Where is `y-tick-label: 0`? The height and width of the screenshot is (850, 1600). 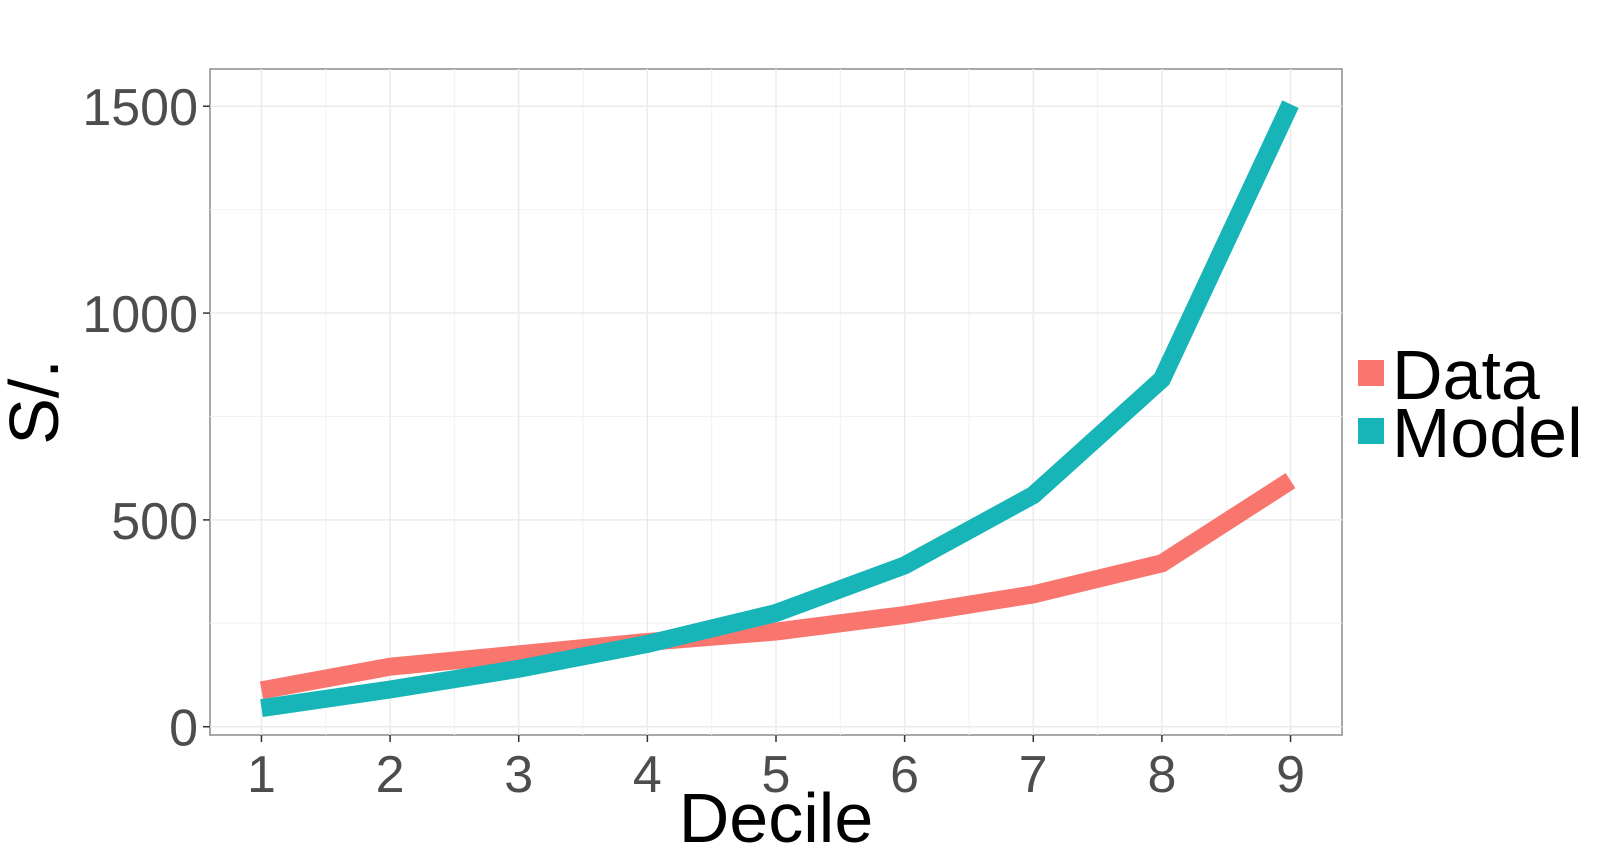 y-tick-label: 0 is located at coordinates (183, 729).